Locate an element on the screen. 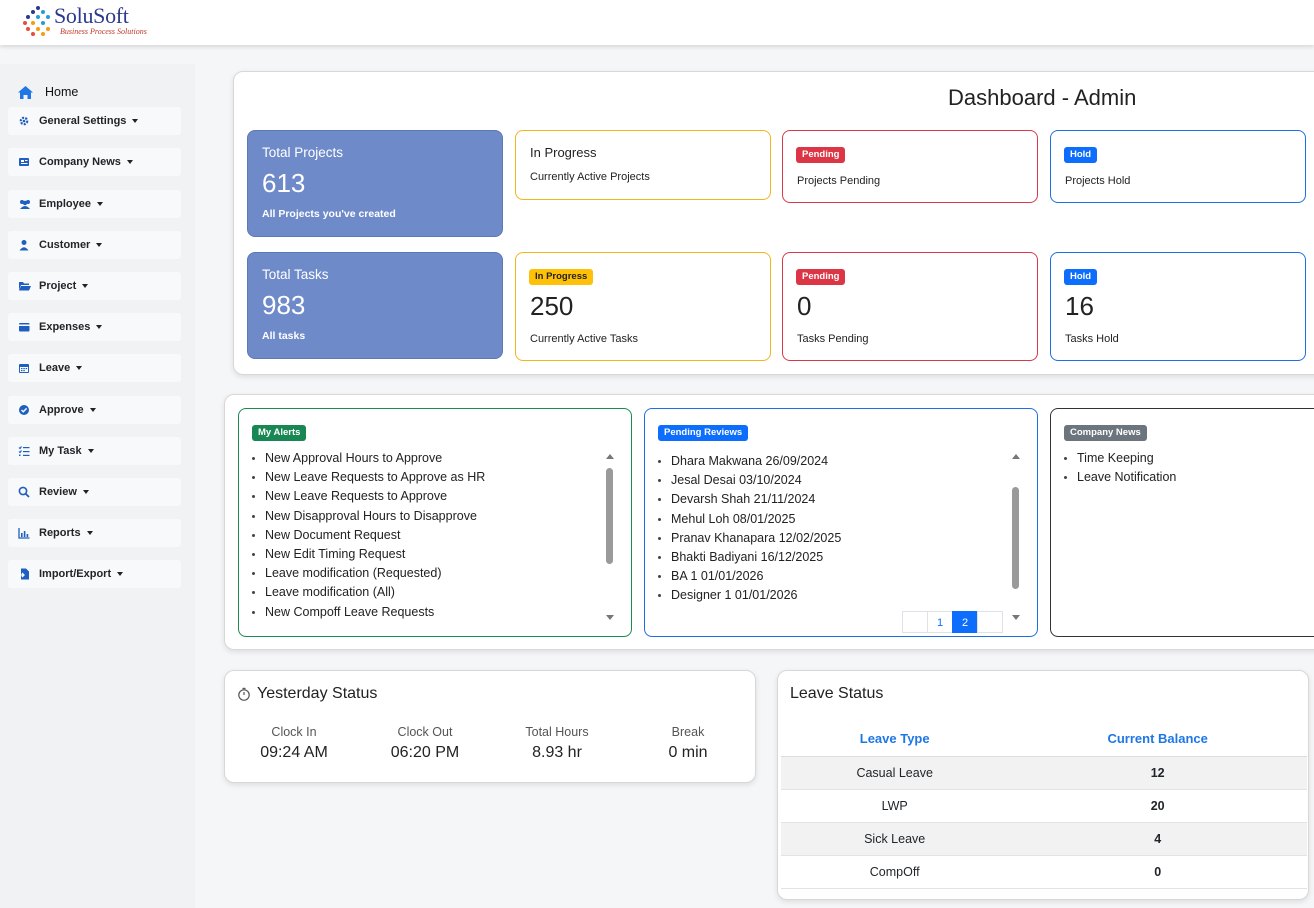  tasks-pending-card: Pending 0 Tasks Pending is located at coordinates (910, 306).